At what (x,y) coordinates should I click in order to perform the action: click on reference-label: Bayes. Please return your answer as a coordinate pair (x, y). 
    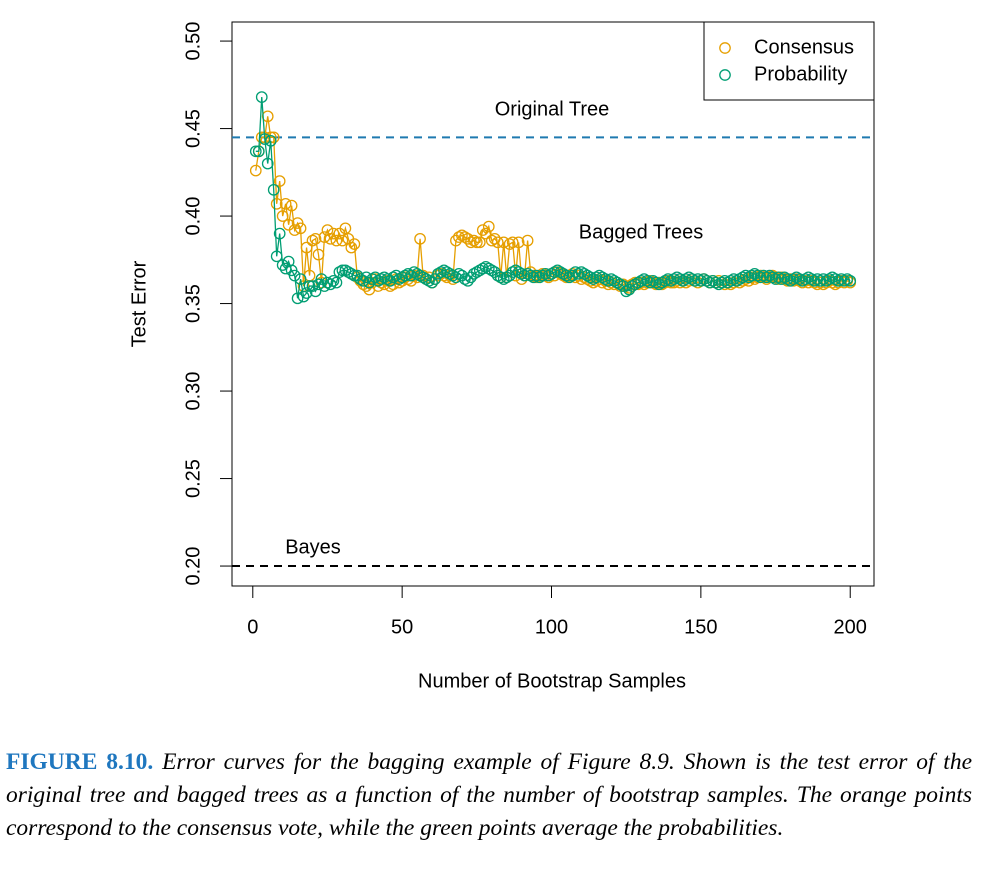
    Looking at the image, I should click on (313, 547).